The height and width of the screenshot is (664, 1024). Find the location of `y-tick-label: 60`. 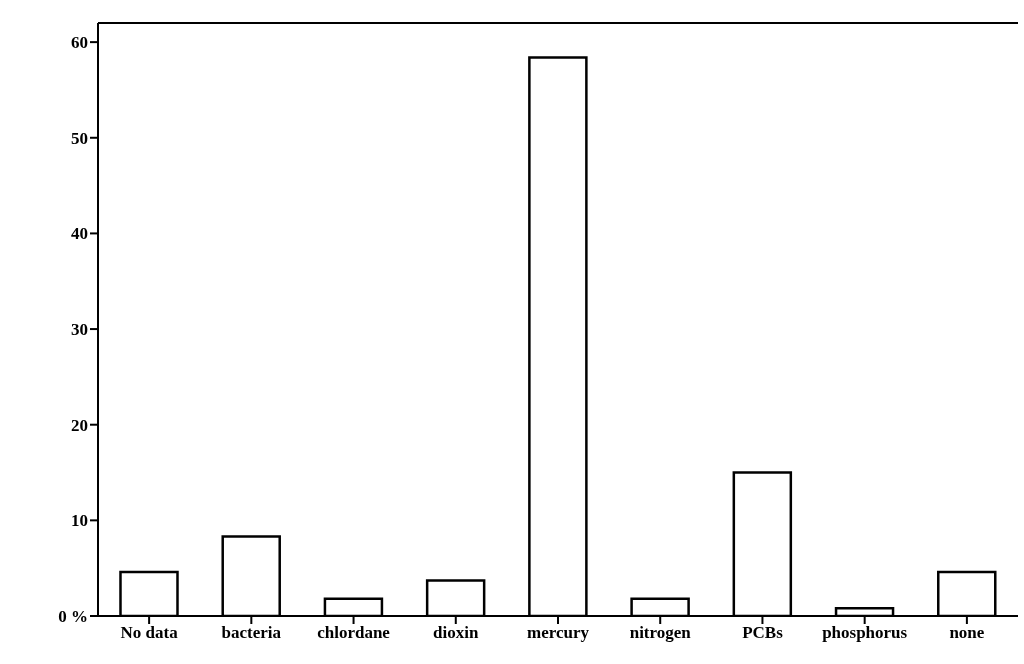

y-tick-label: 60 is located at coordinates (79, 43).